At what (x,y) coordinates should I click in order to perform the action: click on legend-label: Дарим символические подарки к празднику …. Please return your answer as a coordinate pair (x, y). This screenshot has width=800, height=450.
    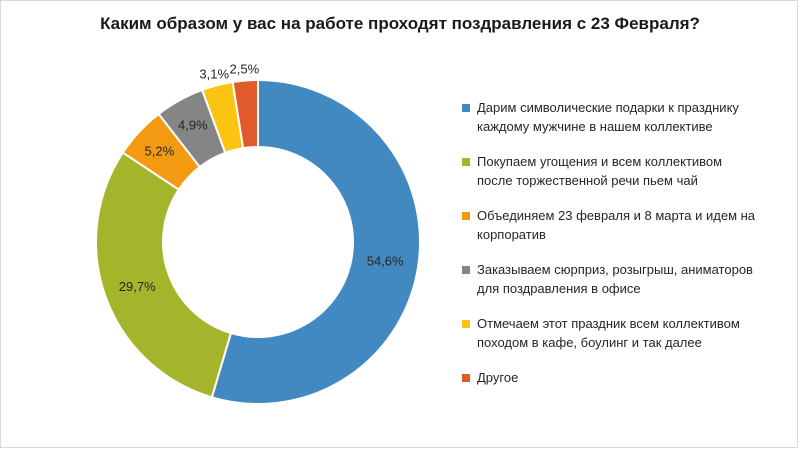
    Looking at the image, I should click on (608, 117).